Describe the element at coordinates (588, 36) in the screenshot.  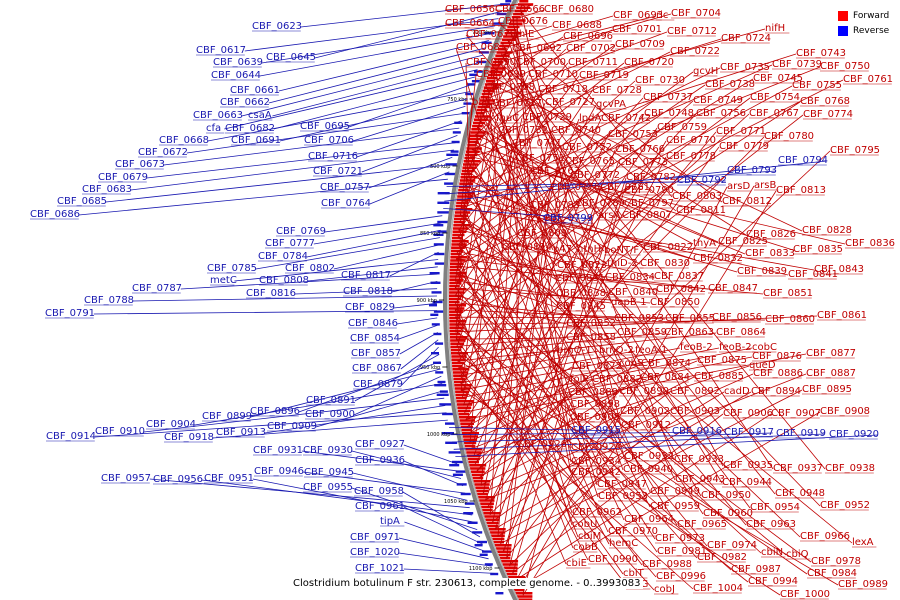
I see `forward-gene-label: CBF_0696` at that location.